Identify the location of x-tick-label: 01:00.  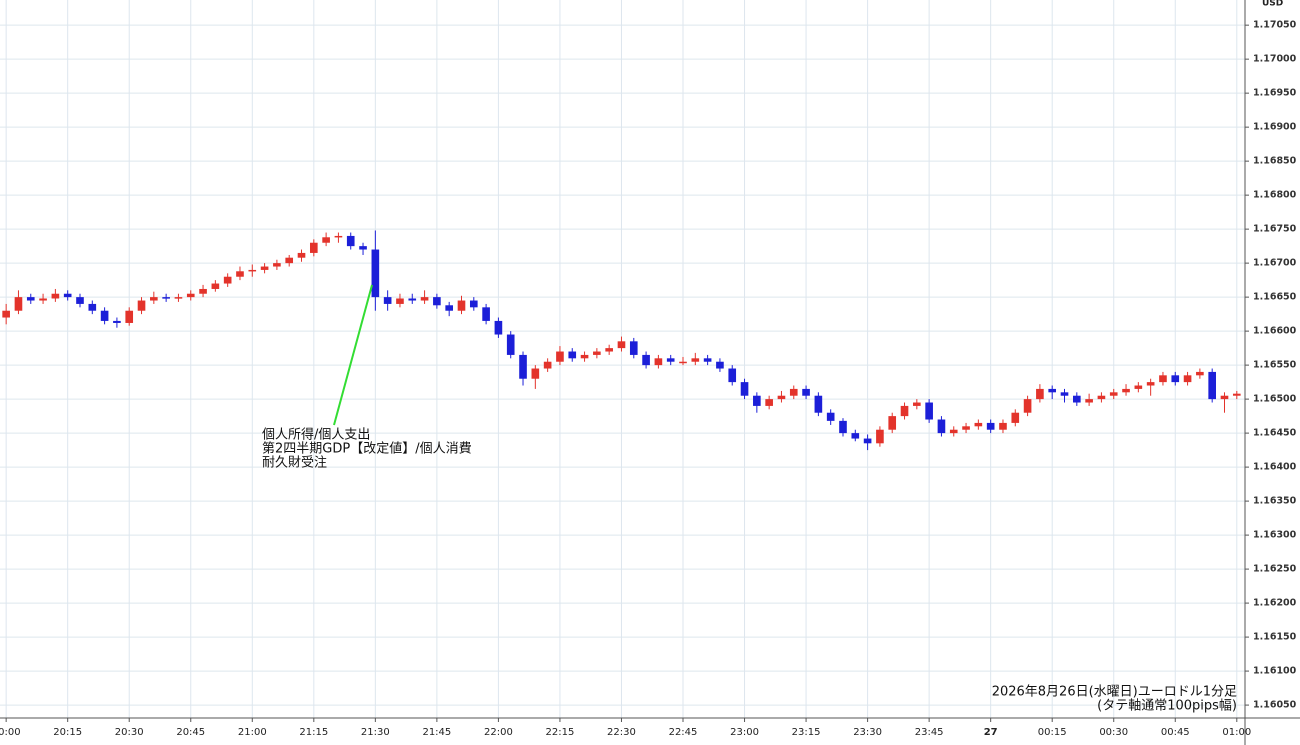
(1236, 732).